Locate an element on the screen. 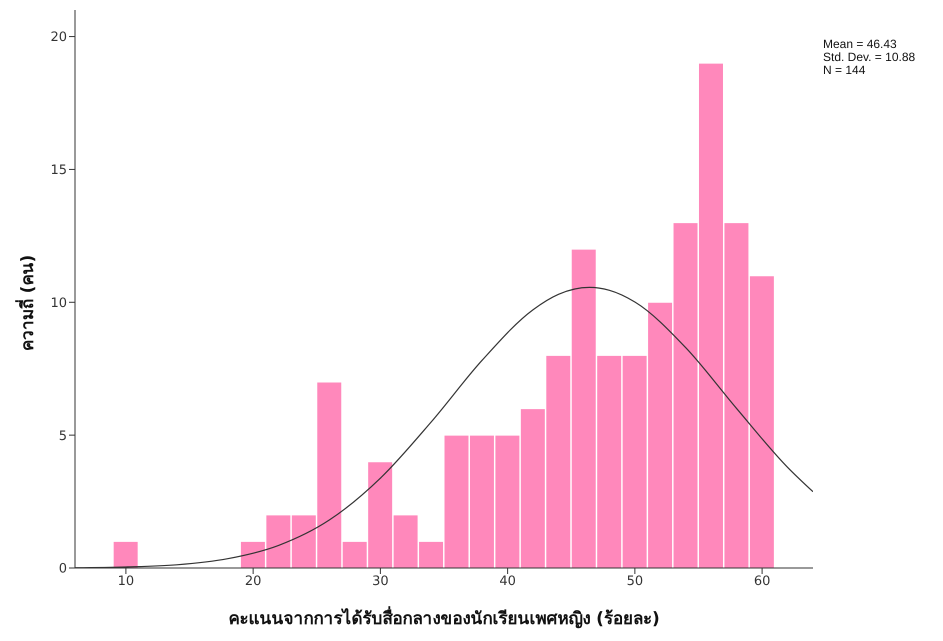  x-tick-label: 40 is located at coordinates (507, 582).